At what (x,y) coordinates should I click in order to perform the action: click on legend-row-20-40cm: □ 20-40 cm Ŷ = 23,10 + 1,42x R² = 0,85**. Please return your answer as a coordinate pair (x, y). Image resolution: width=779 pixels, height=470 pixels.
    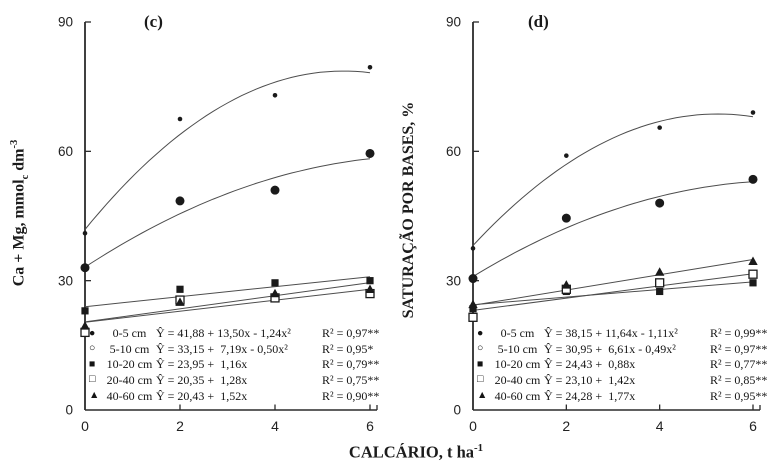
    Looking at the image, I should click on (622, 381).